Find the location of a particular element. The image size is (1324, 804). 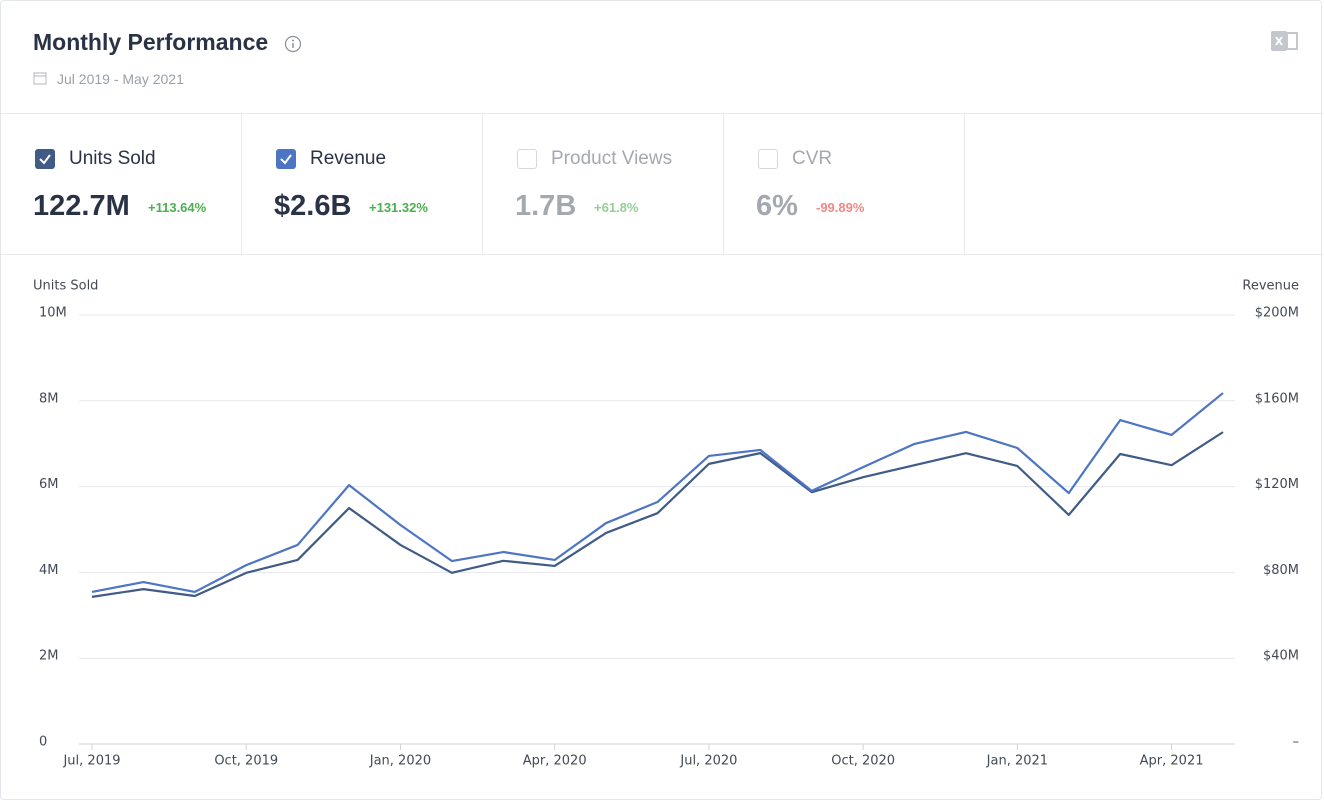

metric-value: 1.7B is located at coordinates (546, 206).